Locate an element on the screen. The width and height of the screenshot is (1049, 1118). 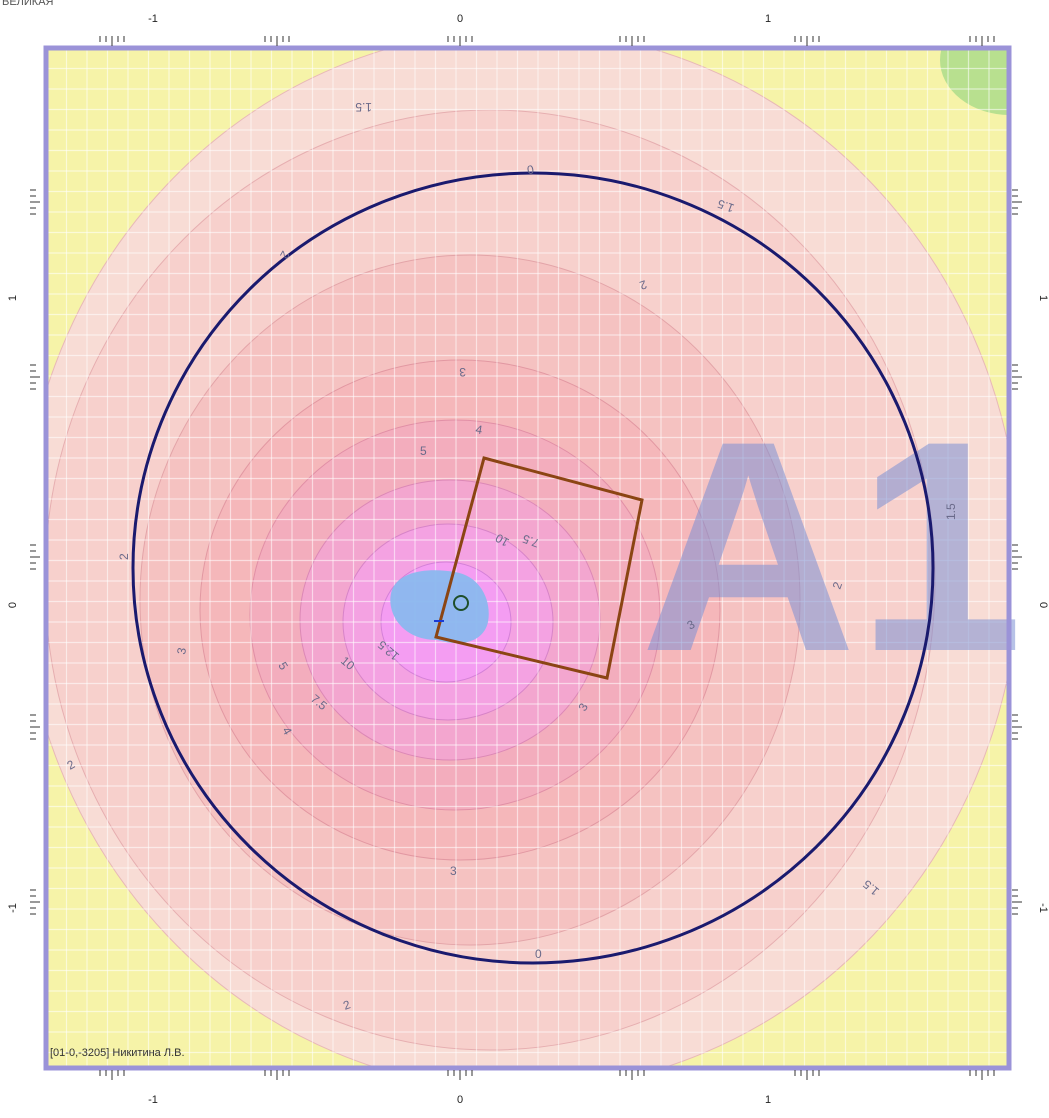
axis-bottom-tick-label: 0 is located at coordinates (460, 1100).